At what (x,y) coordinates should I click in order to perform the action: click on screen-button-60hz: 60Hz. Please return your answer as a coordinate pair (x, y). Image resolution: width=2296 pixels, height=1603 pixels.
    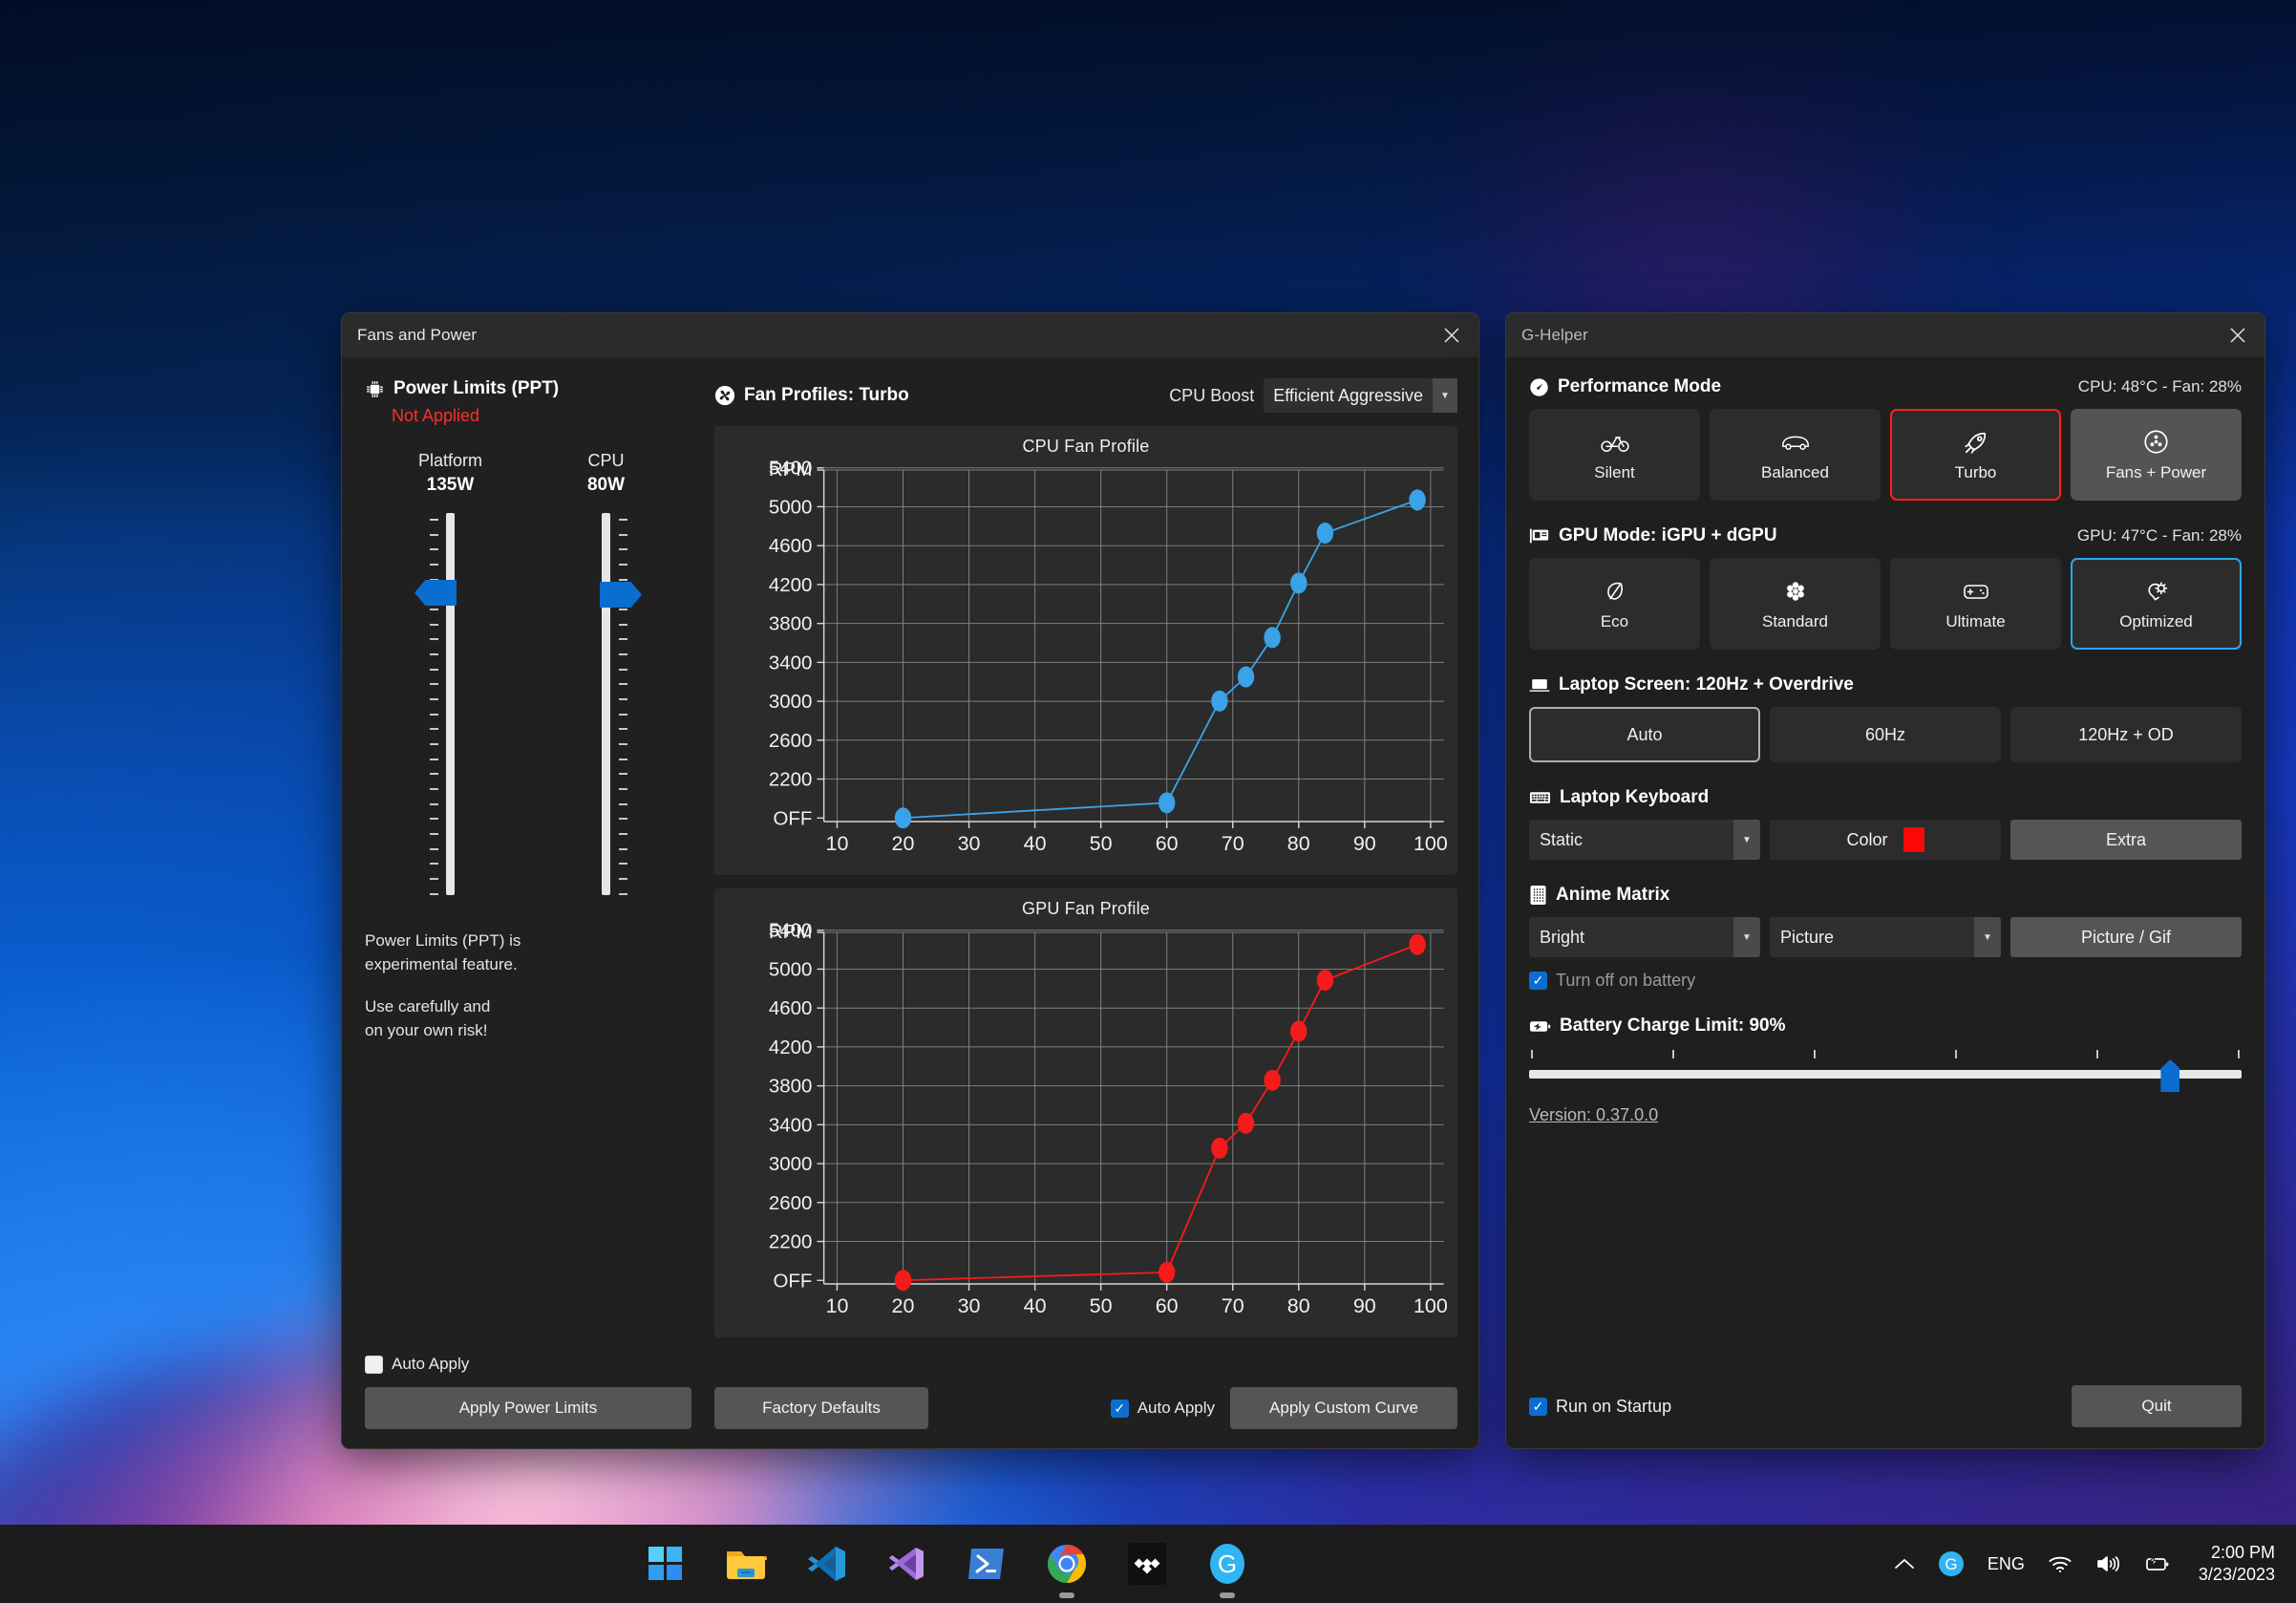
    Looking at the image, I should click on (1885, 734).